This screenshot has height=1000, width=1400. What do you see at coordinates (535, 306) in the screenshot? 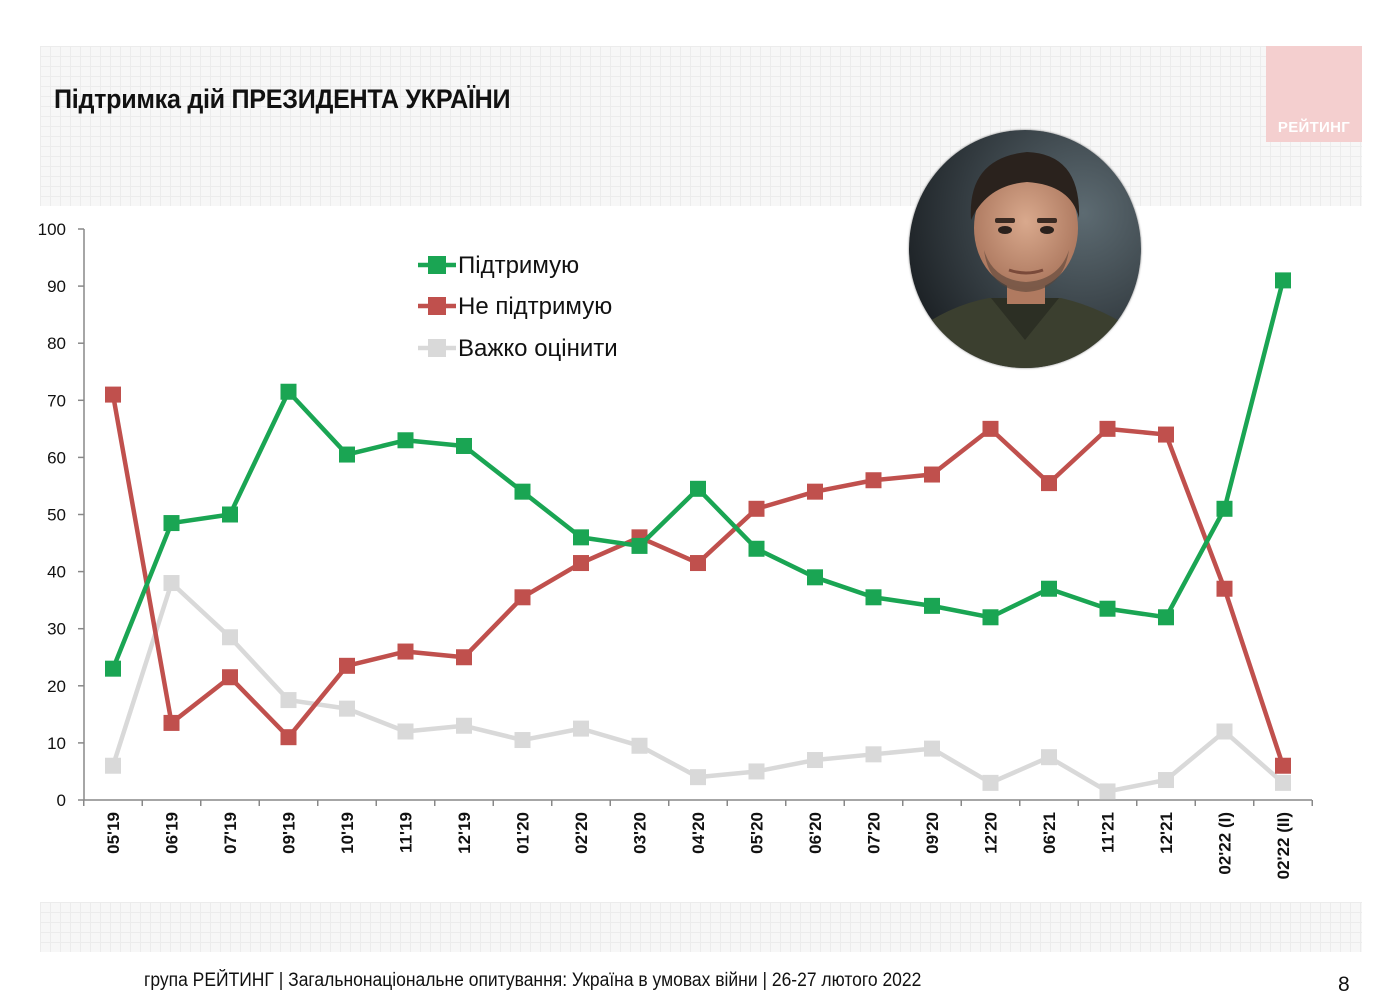
I see `legend-label: Не підтримую` at bounding box center [535, 306].